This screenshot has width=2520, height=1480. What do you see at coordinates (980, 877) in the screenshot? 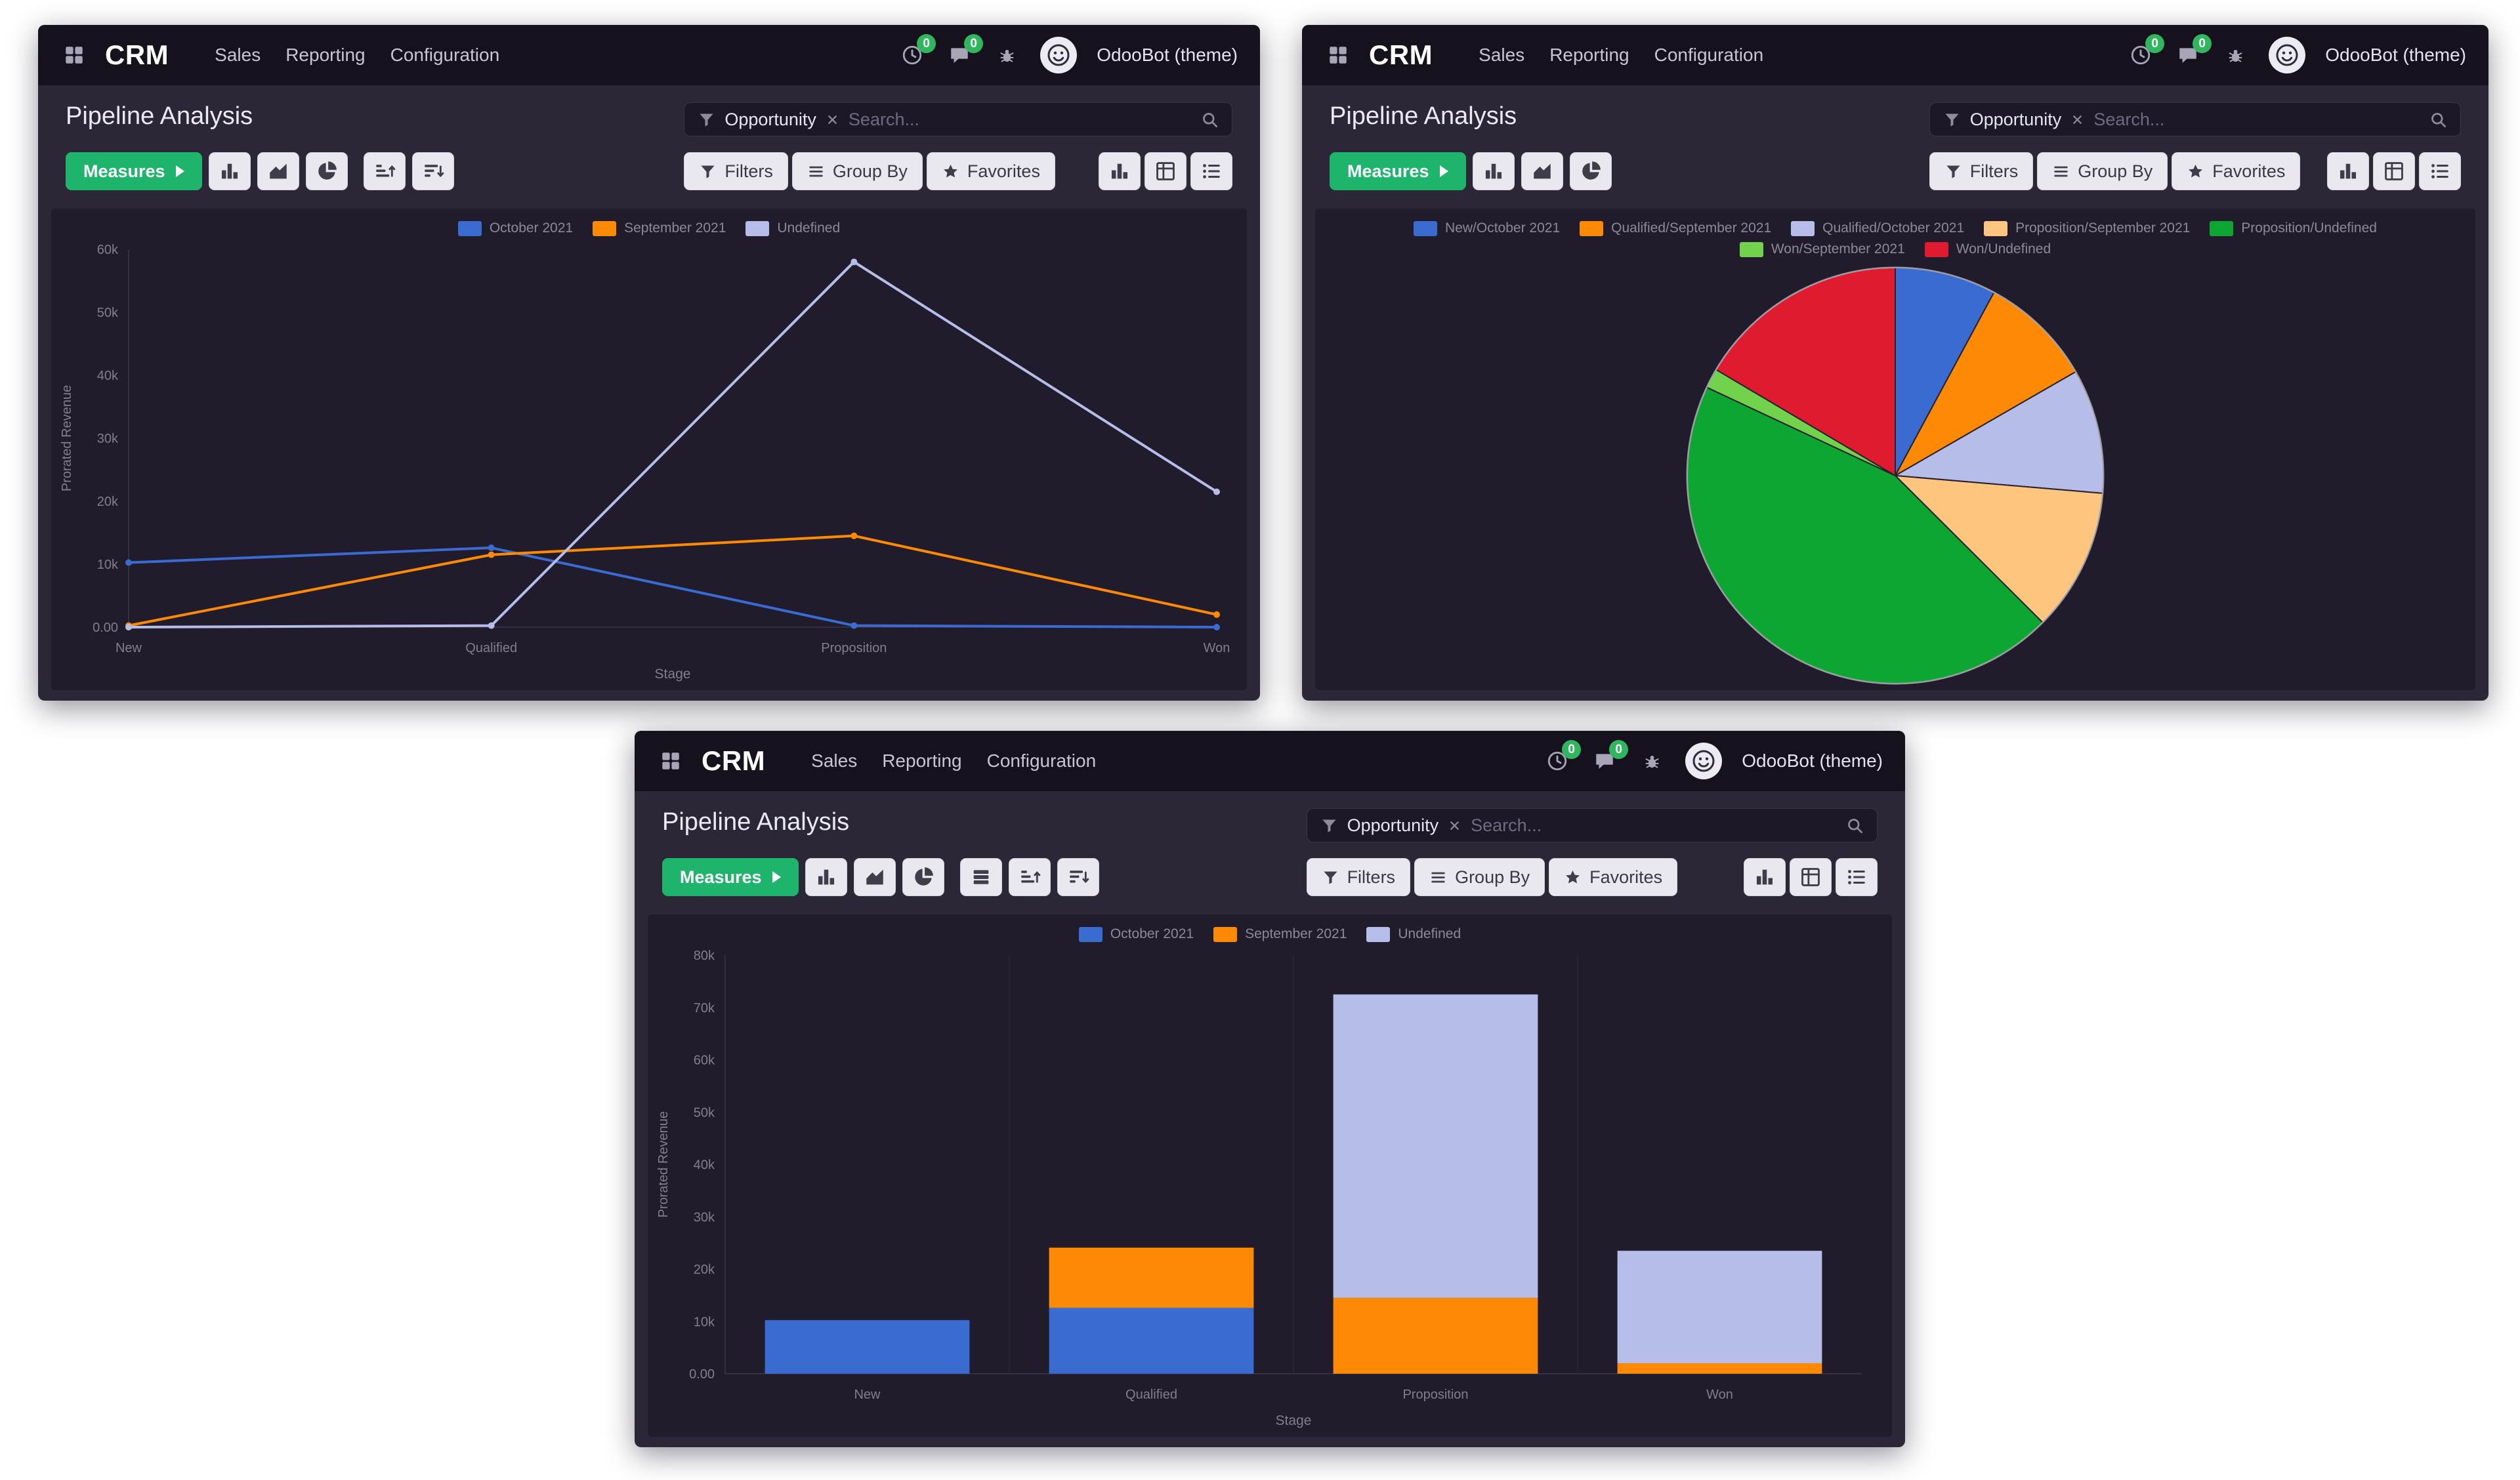
I see `stacked-toggle-button` at bounding box center [980, 877].